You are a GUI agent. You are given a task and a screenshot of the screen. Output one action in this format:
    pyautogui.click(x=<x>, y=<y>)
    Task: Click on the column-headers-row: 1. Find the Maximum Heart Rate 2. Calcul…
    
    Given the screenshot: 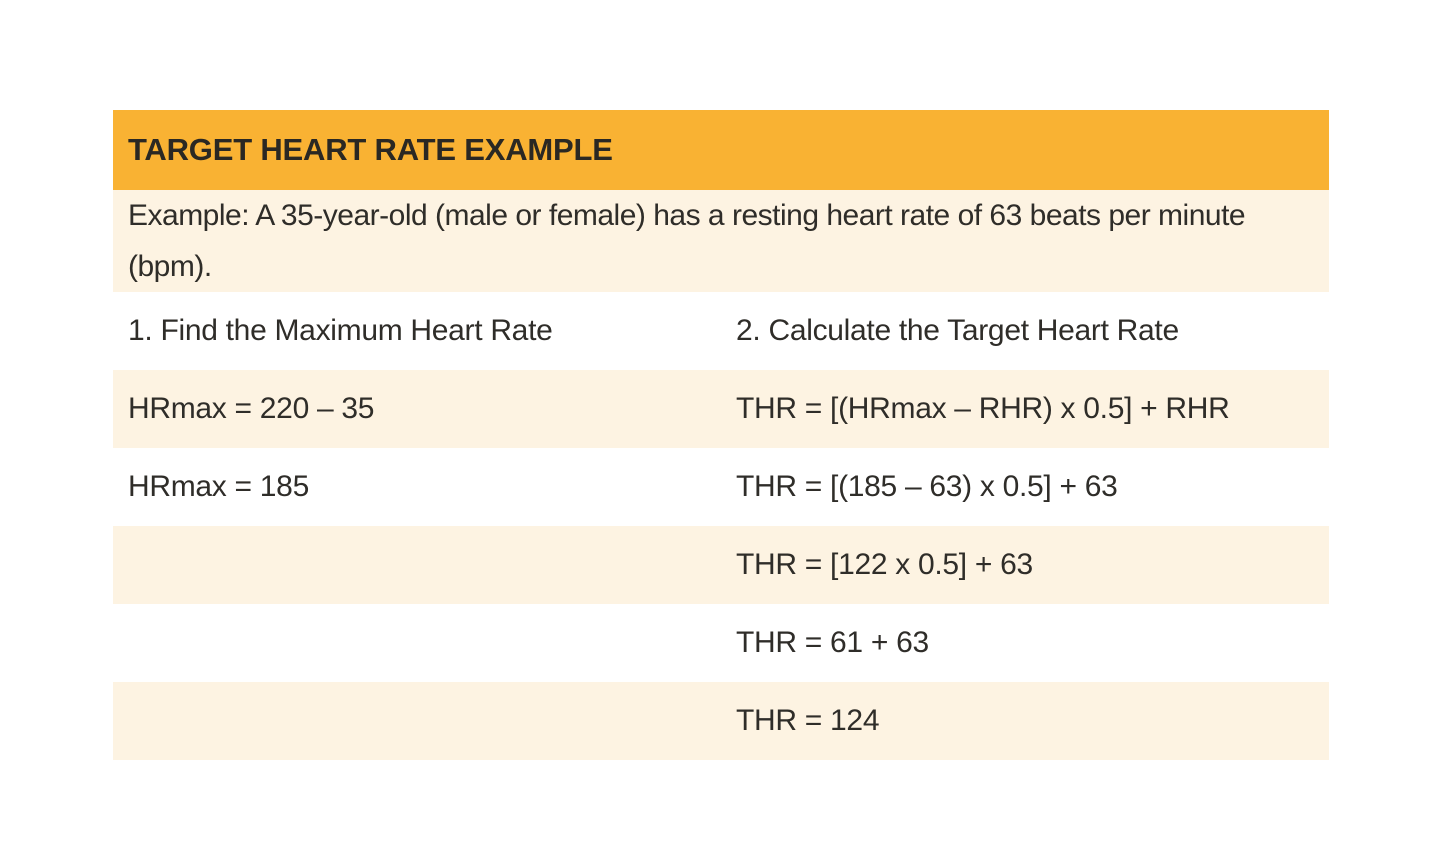 What is the action you would take?
    pyautogui.click(x=721, y=331)
    